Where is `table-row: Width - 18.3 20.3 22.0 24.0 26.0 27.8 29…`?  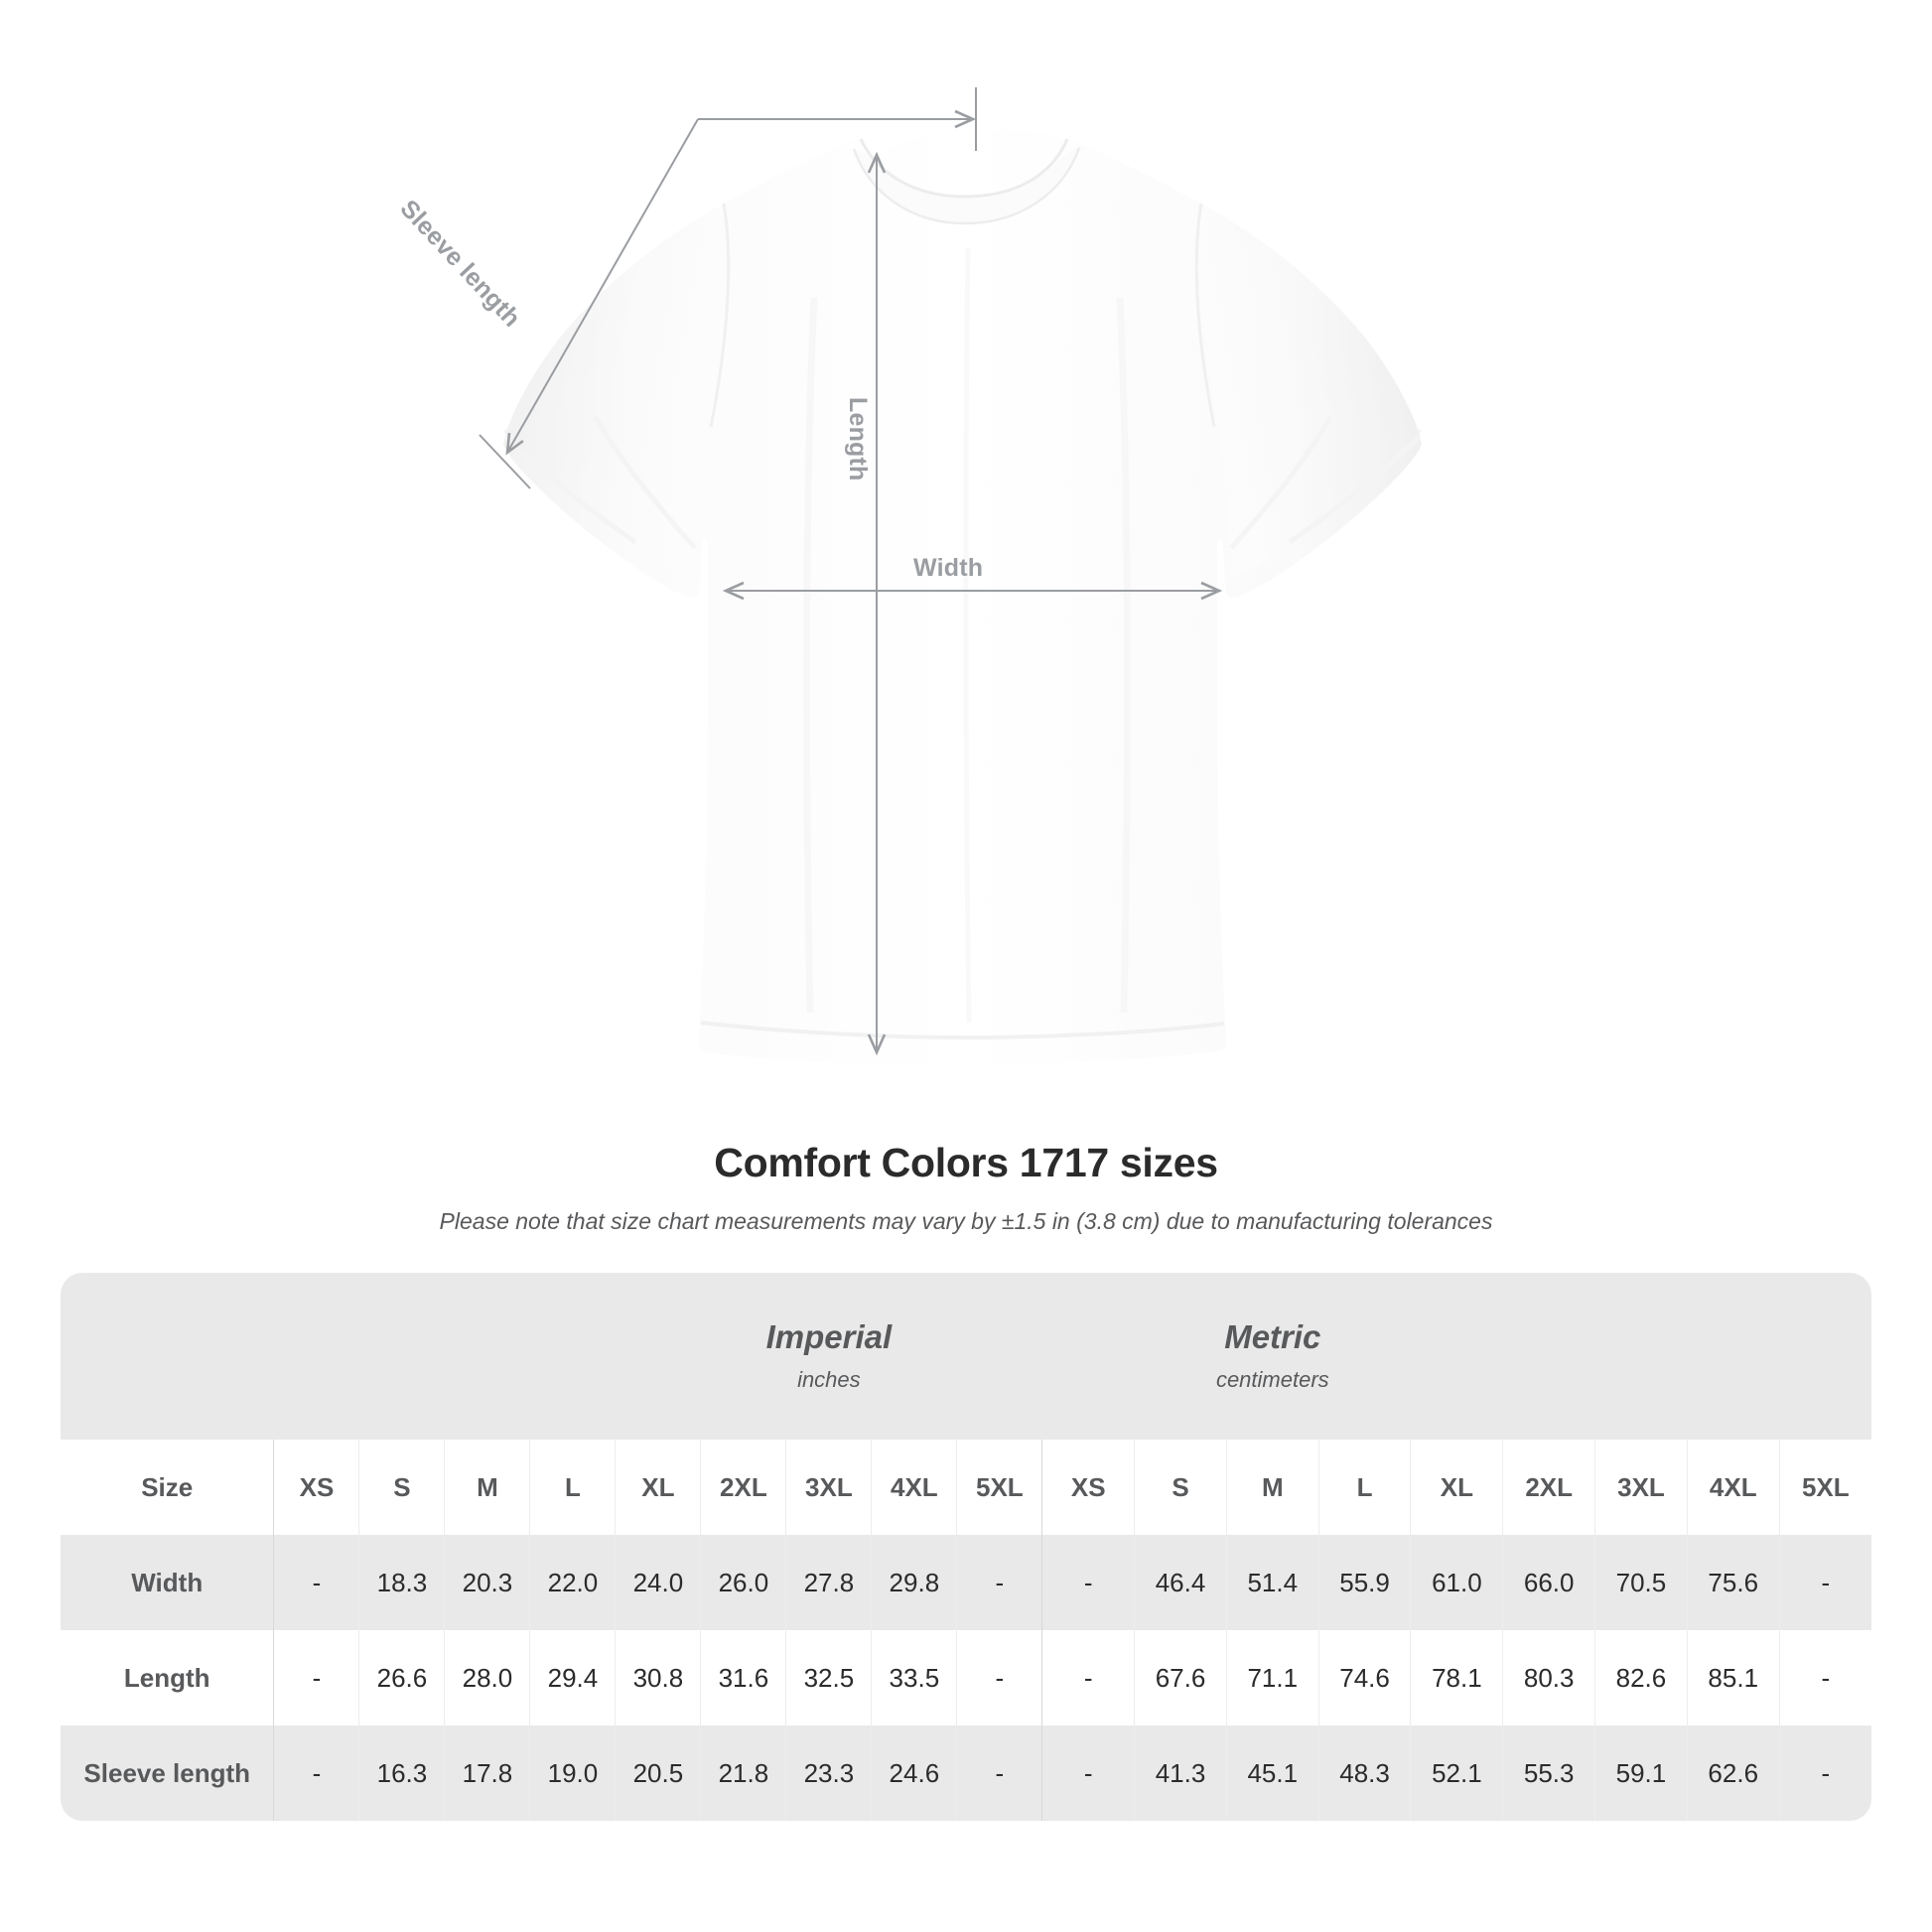 table-row: Width - 18.3 20.3 22.0 24.0 26.0 27.8 29… is located at coordinates (966, 1583).